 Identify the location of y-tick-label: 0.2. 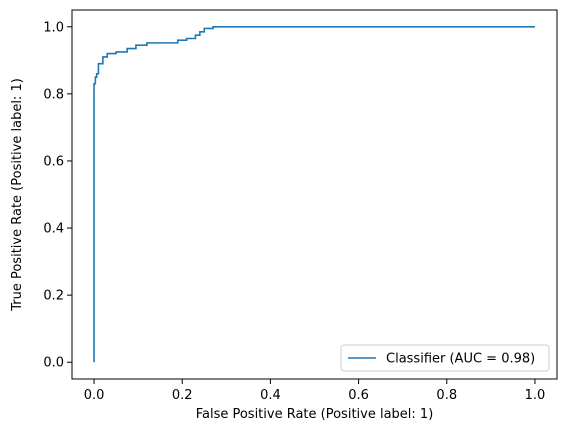
(53, 296).